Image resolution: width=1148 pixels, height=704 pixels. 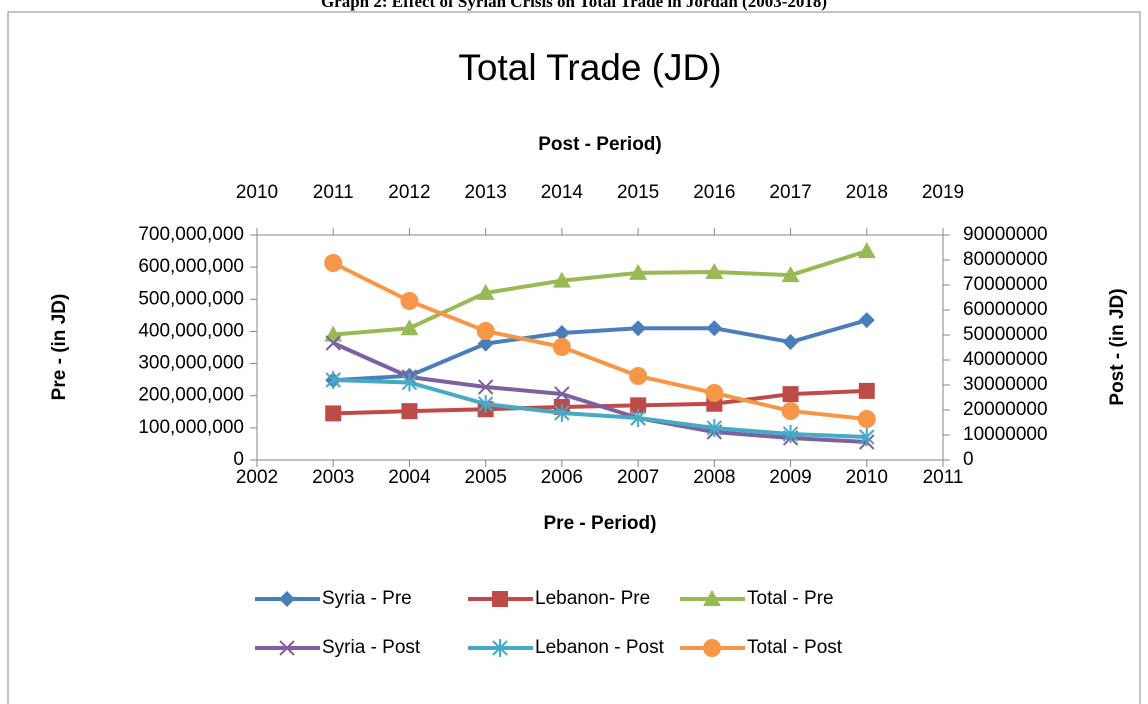 I want to click on x-tick-label: 2011, so click(x=943, y=477).